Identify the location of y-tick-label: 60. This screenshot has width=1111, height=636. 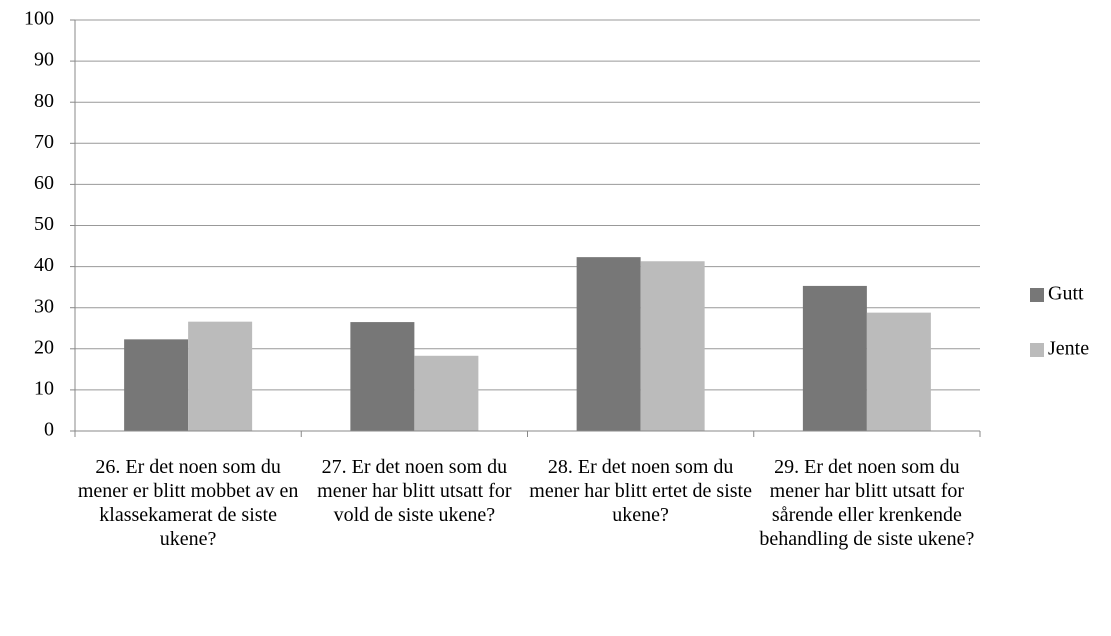
(44, 183).